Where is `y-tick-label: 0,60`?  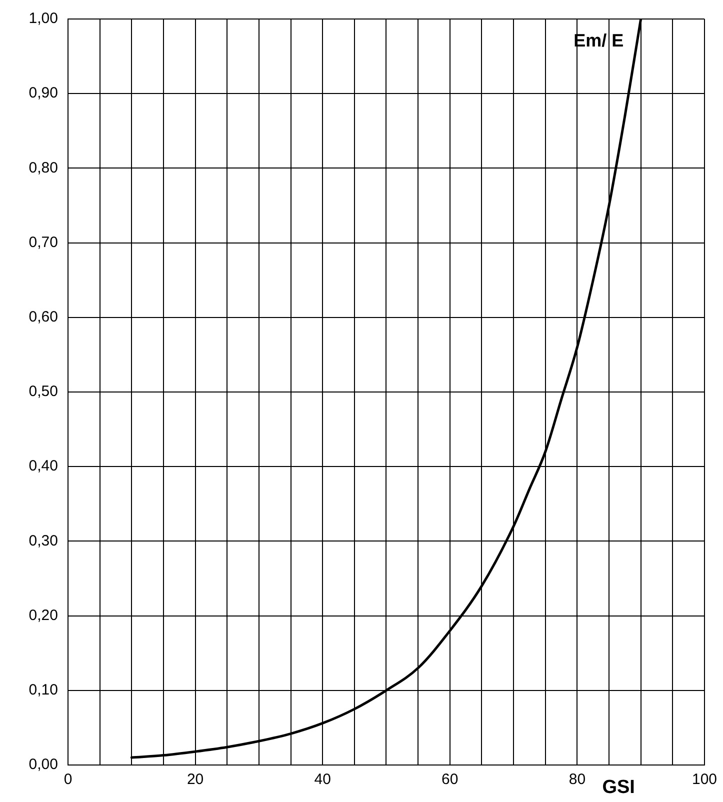 y-tick-label: 0,60 is located at coordinates (43, 317).